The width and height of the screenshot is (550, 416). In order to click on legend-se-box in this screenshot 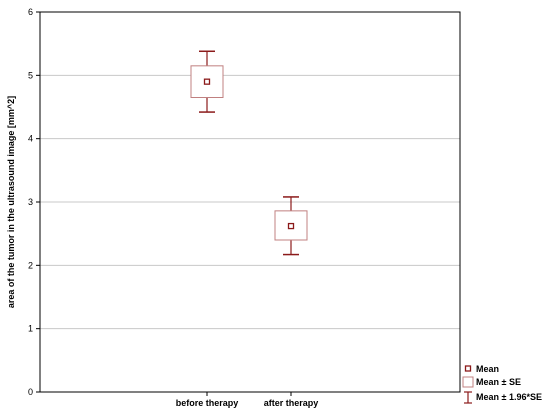, I will do `click(468, 382)`.